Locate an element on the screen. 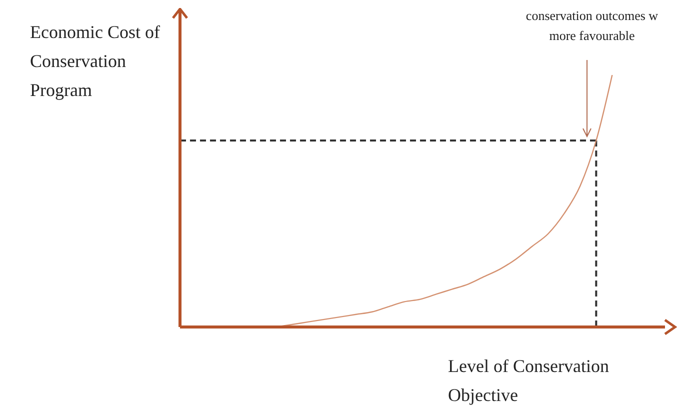 This screenshot has width=677, height=418. x-axis-title: Level of Conservation Objective is located at coordinates (529, 381).